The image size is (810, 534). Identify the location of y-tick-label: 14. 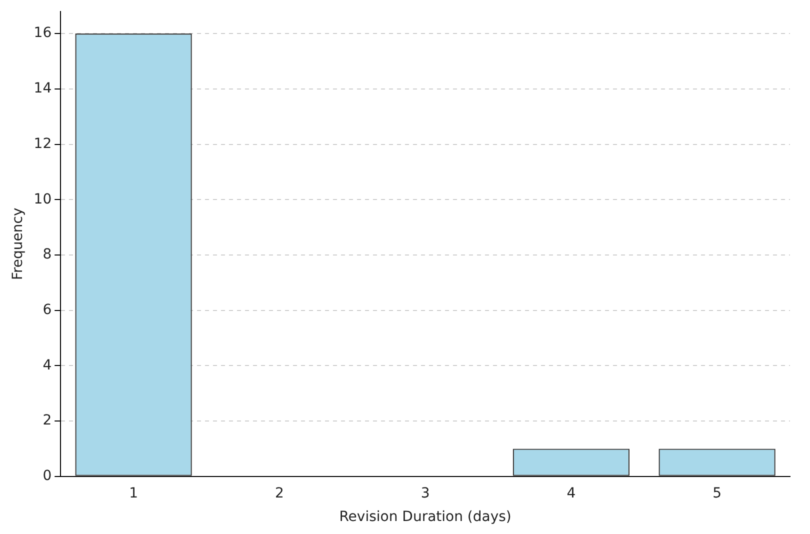
(43, 88).